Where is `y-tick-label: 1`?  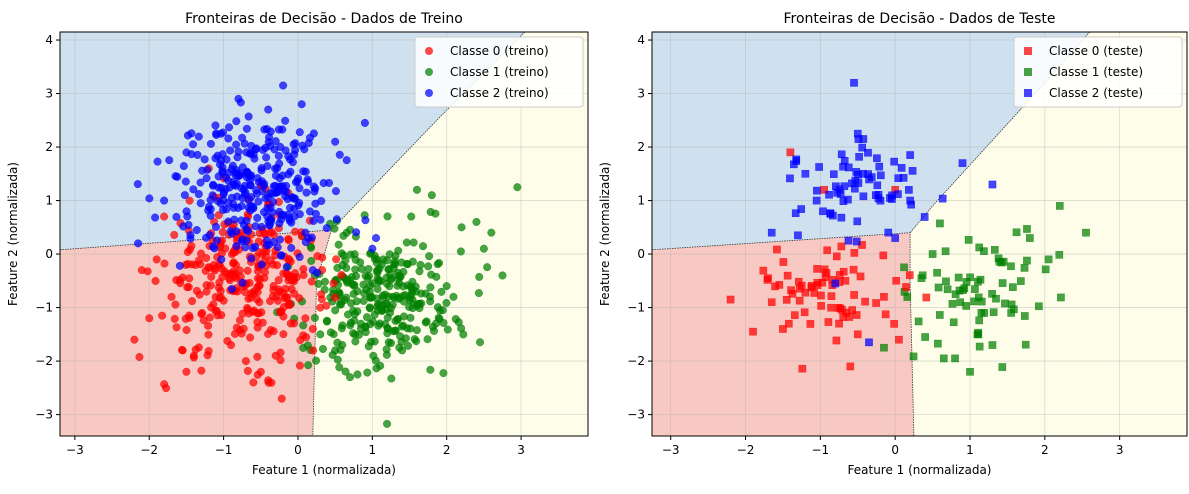 y-tick-label: 1 is located at coordinates (49, 201).